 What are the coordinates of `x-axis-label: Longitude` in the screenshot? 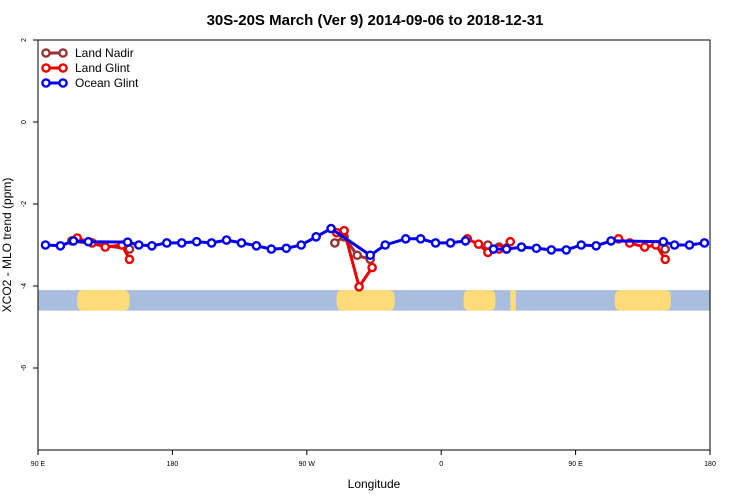 It's located at (374, 484).